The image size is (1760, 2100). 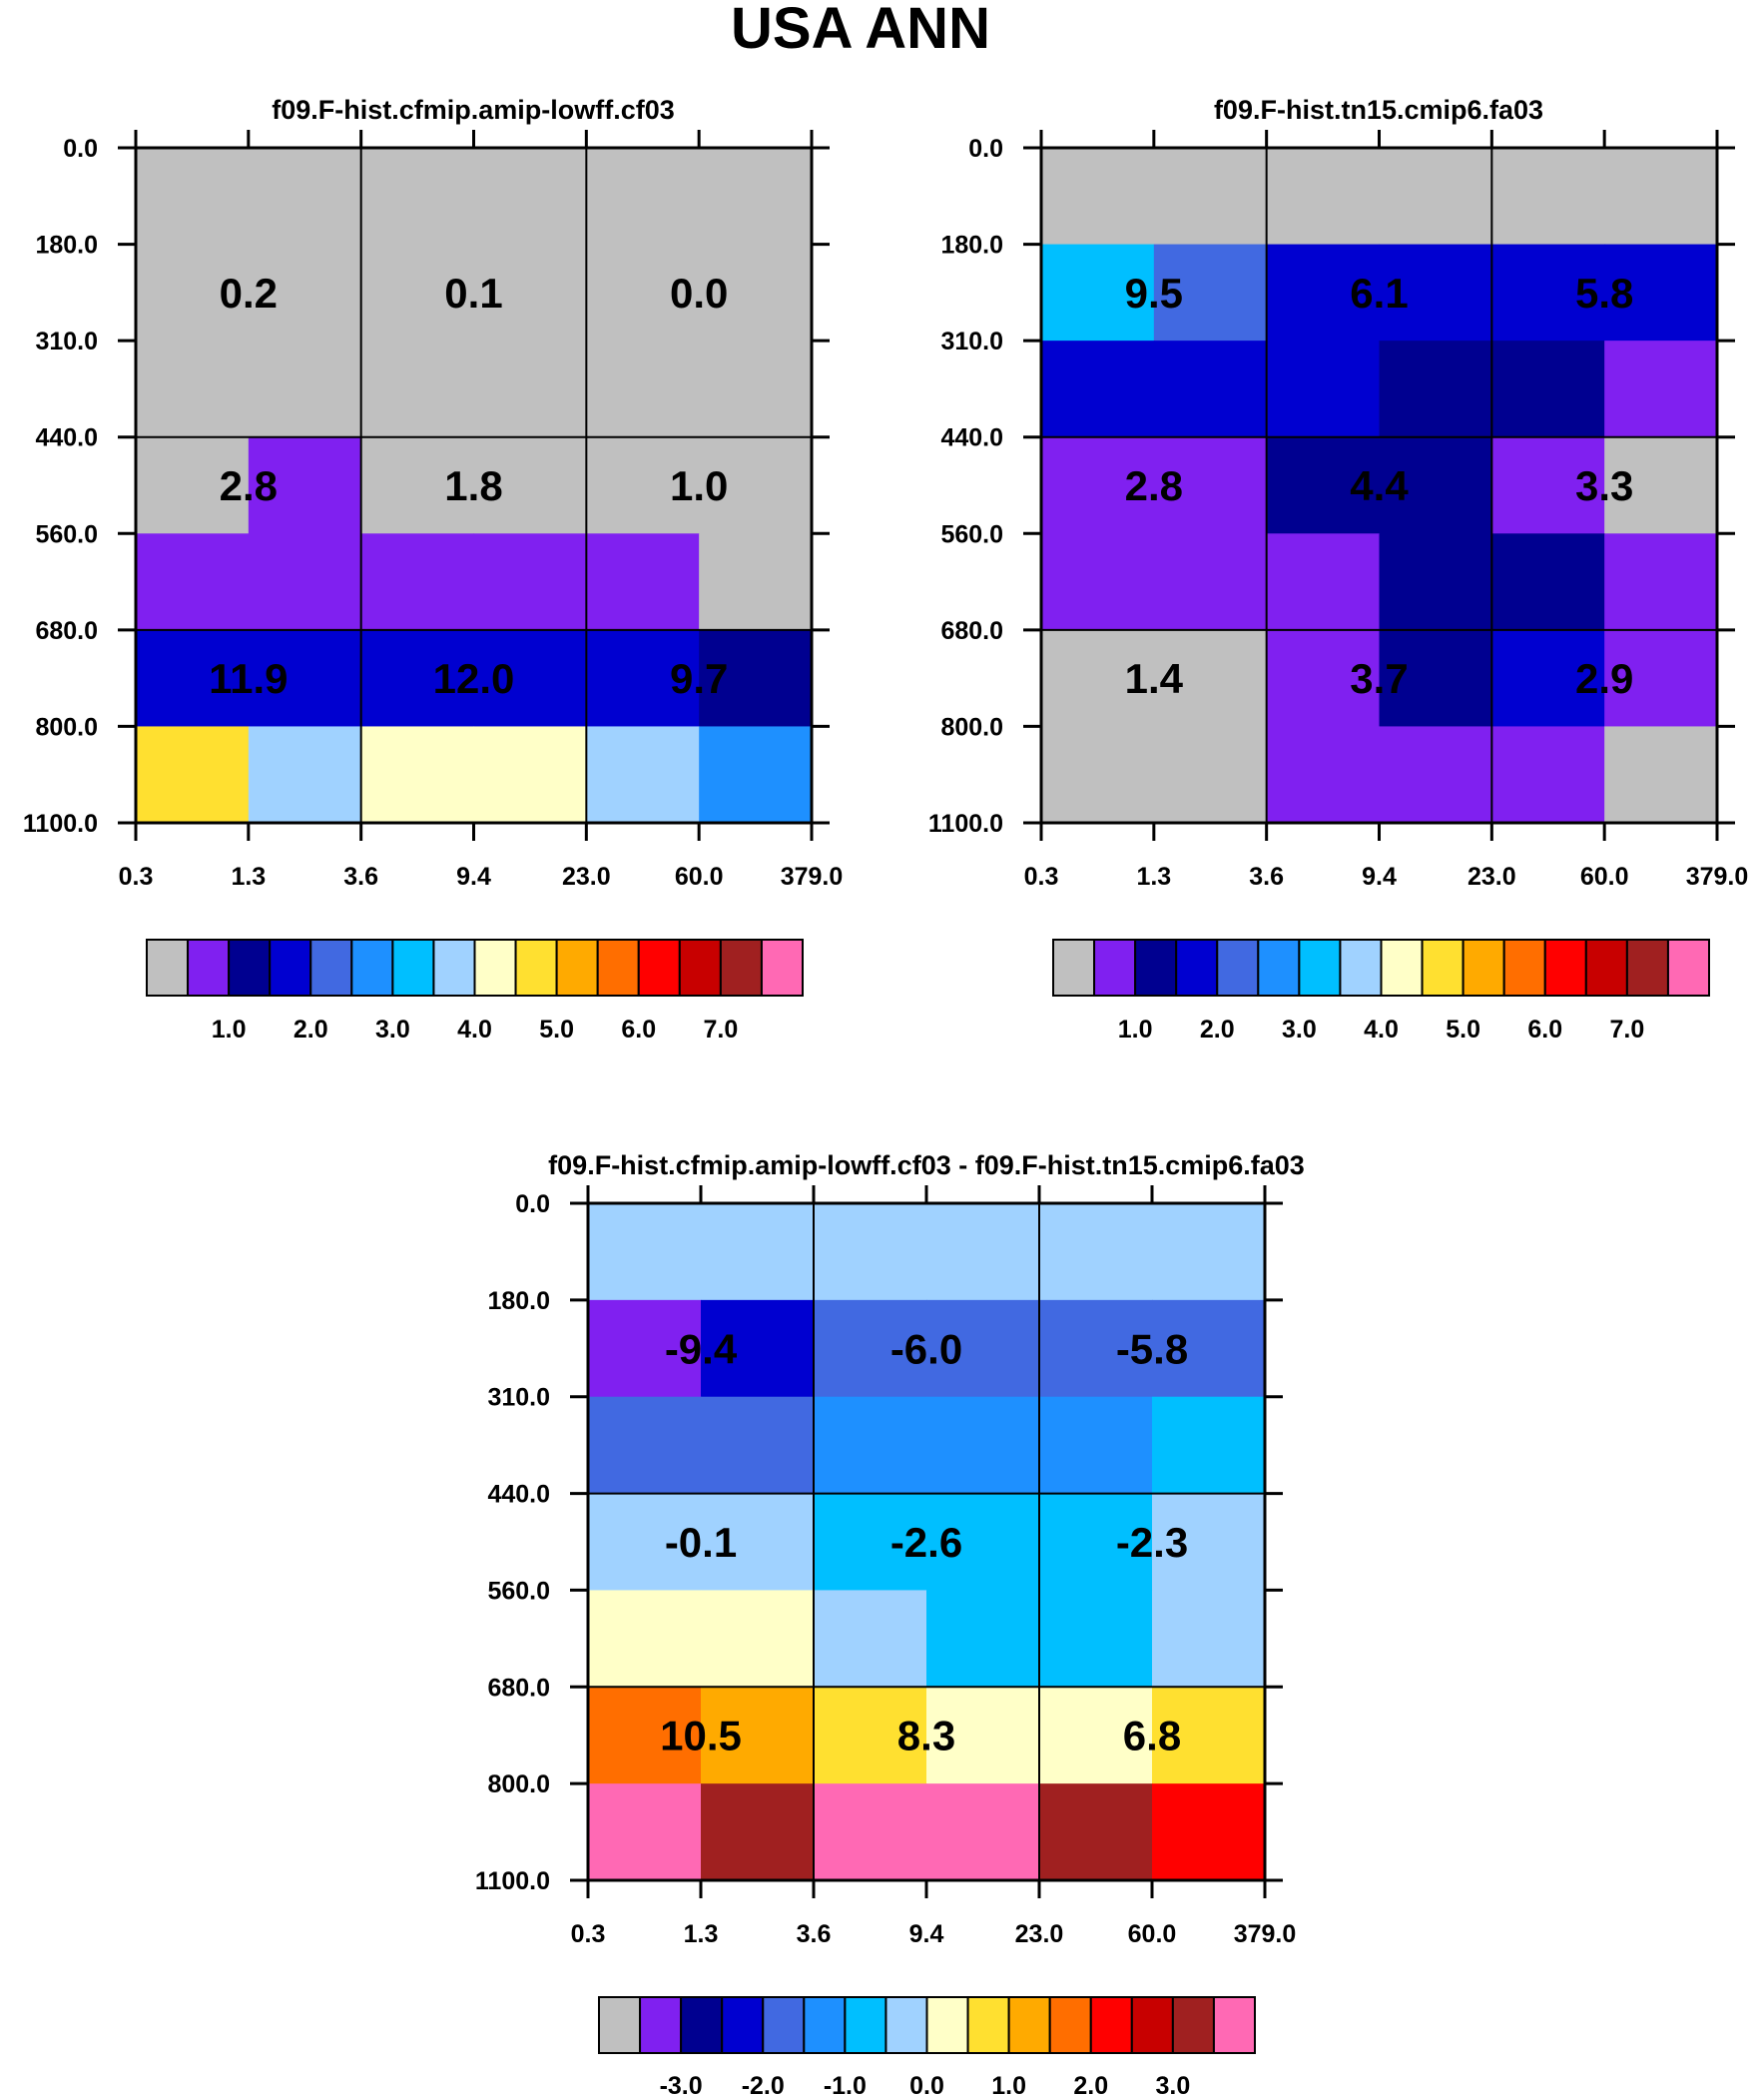 I want to click on box-value-label: 8.3, so click(x=926, y=1736).